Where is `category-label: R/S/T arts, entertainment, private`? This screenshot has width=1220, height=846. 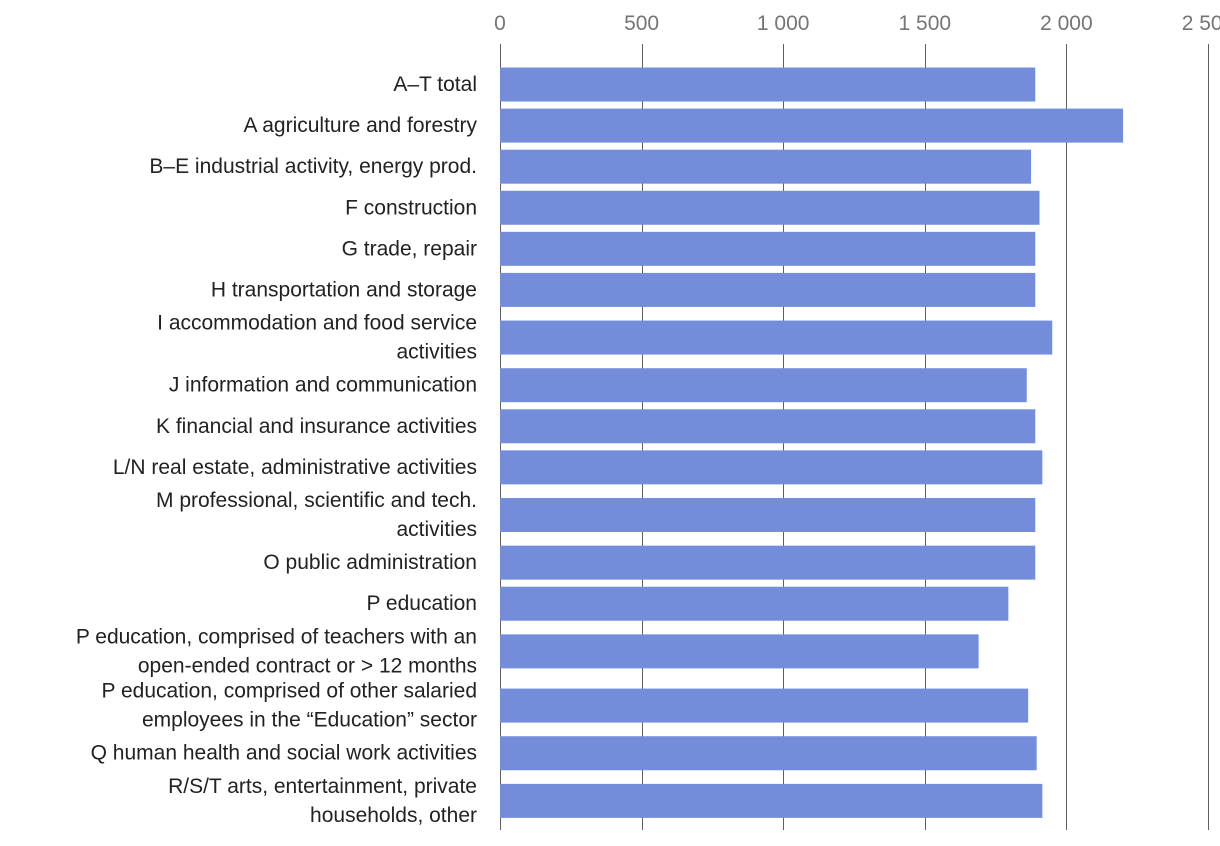 category-label: R/S/T arts, entertainment, private is located at coordinates (322, 786).